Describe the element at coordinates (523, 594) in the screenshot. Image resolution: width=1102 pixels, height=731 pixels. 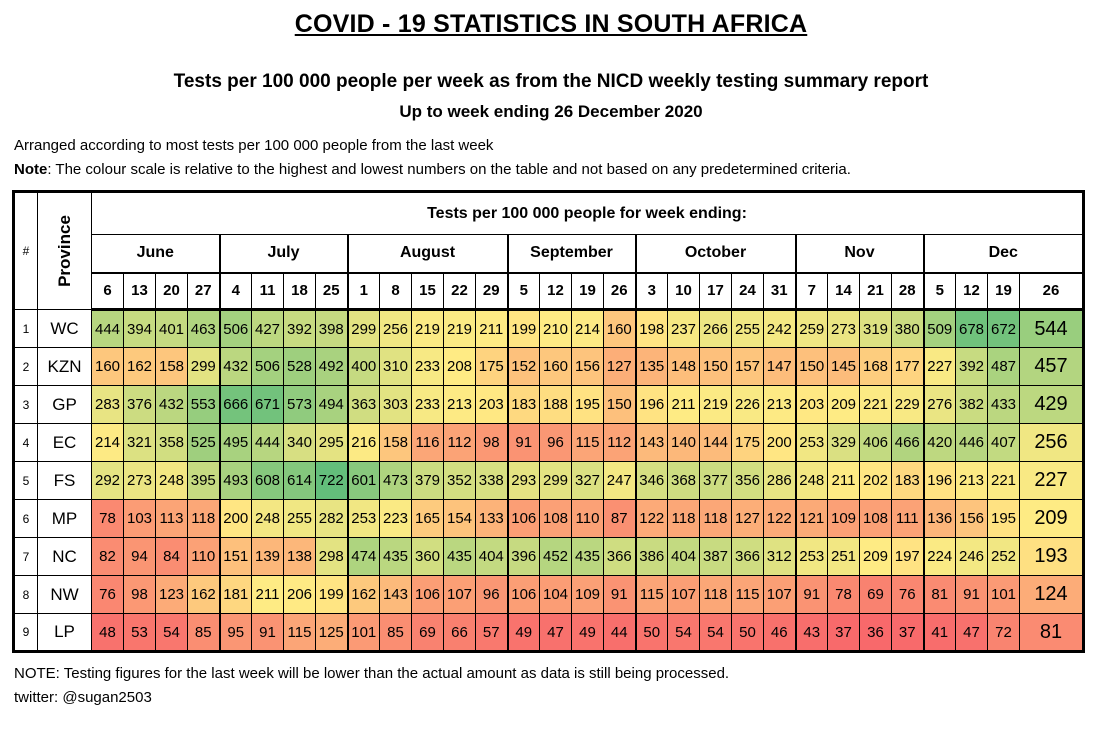
I see `value-cell: 106` at that location.